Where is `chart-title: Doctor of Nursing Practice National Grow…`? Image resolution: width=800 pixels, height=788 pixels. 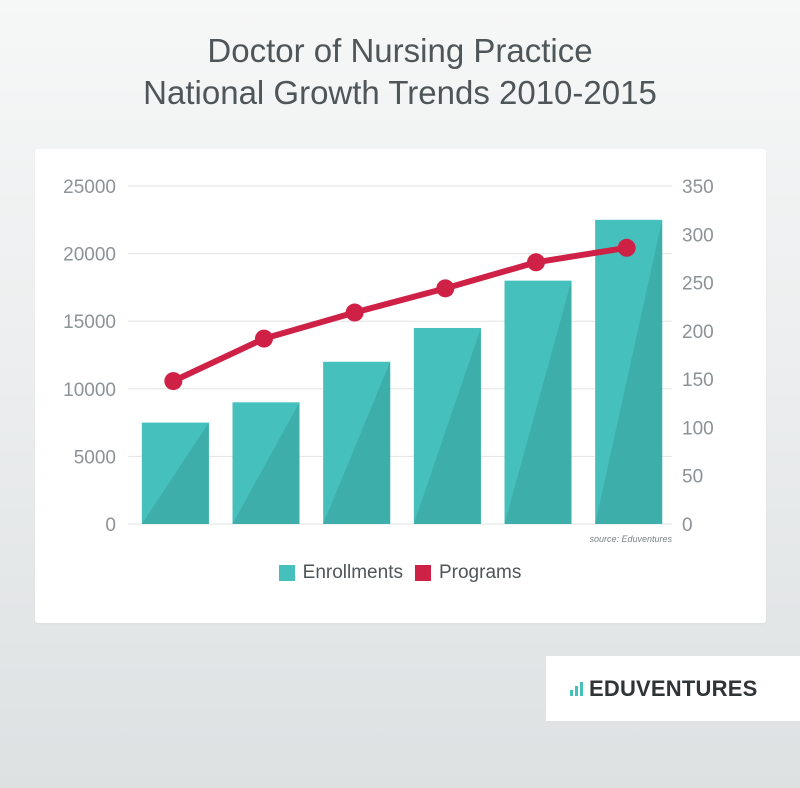 chart-title: Doctor of Nursing Practice National Grow… is located at coordinates (400, 72).